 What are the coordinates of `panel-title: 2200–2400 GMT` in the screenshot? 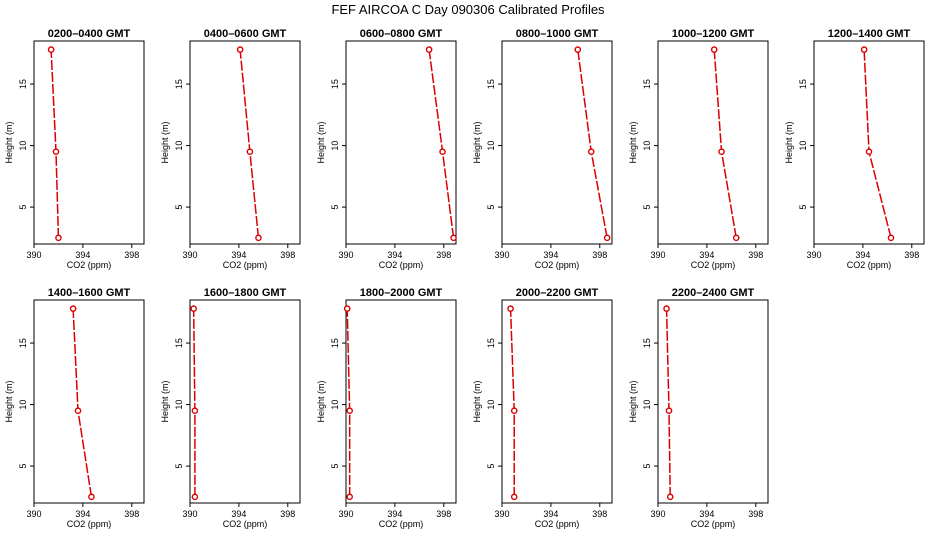 It's located at (713, 293).